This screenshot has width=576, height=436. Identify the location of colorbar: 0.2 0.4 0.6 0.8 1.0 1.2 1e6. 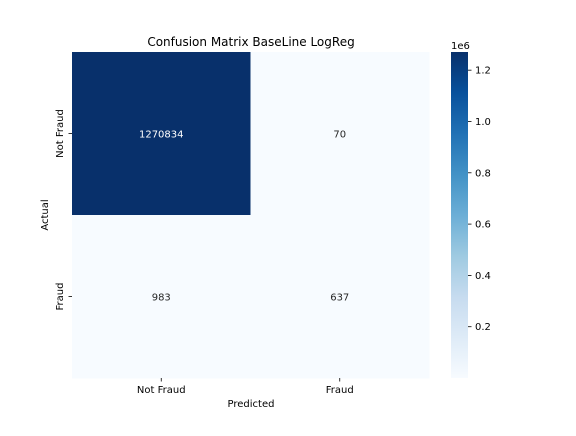
(471, 209).